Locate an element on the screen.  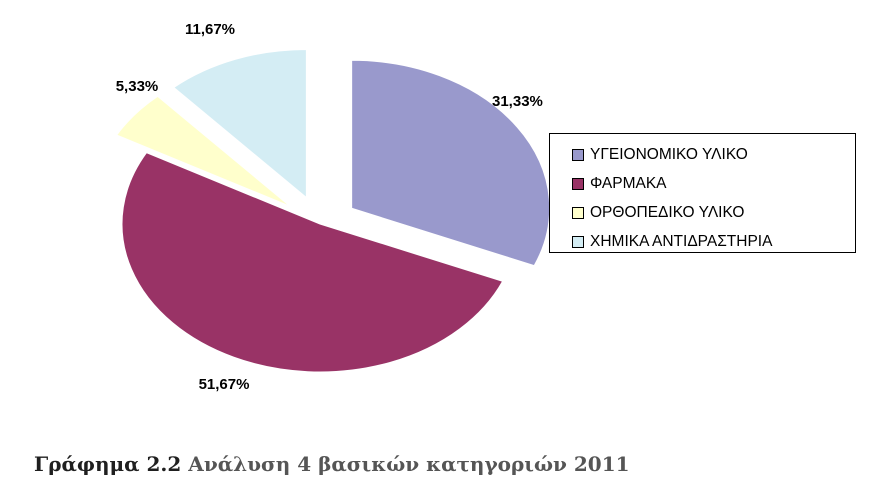
legend-item-farmaka: ΦΑΡΜΑΚΑ is located at coordinates (713, 183).